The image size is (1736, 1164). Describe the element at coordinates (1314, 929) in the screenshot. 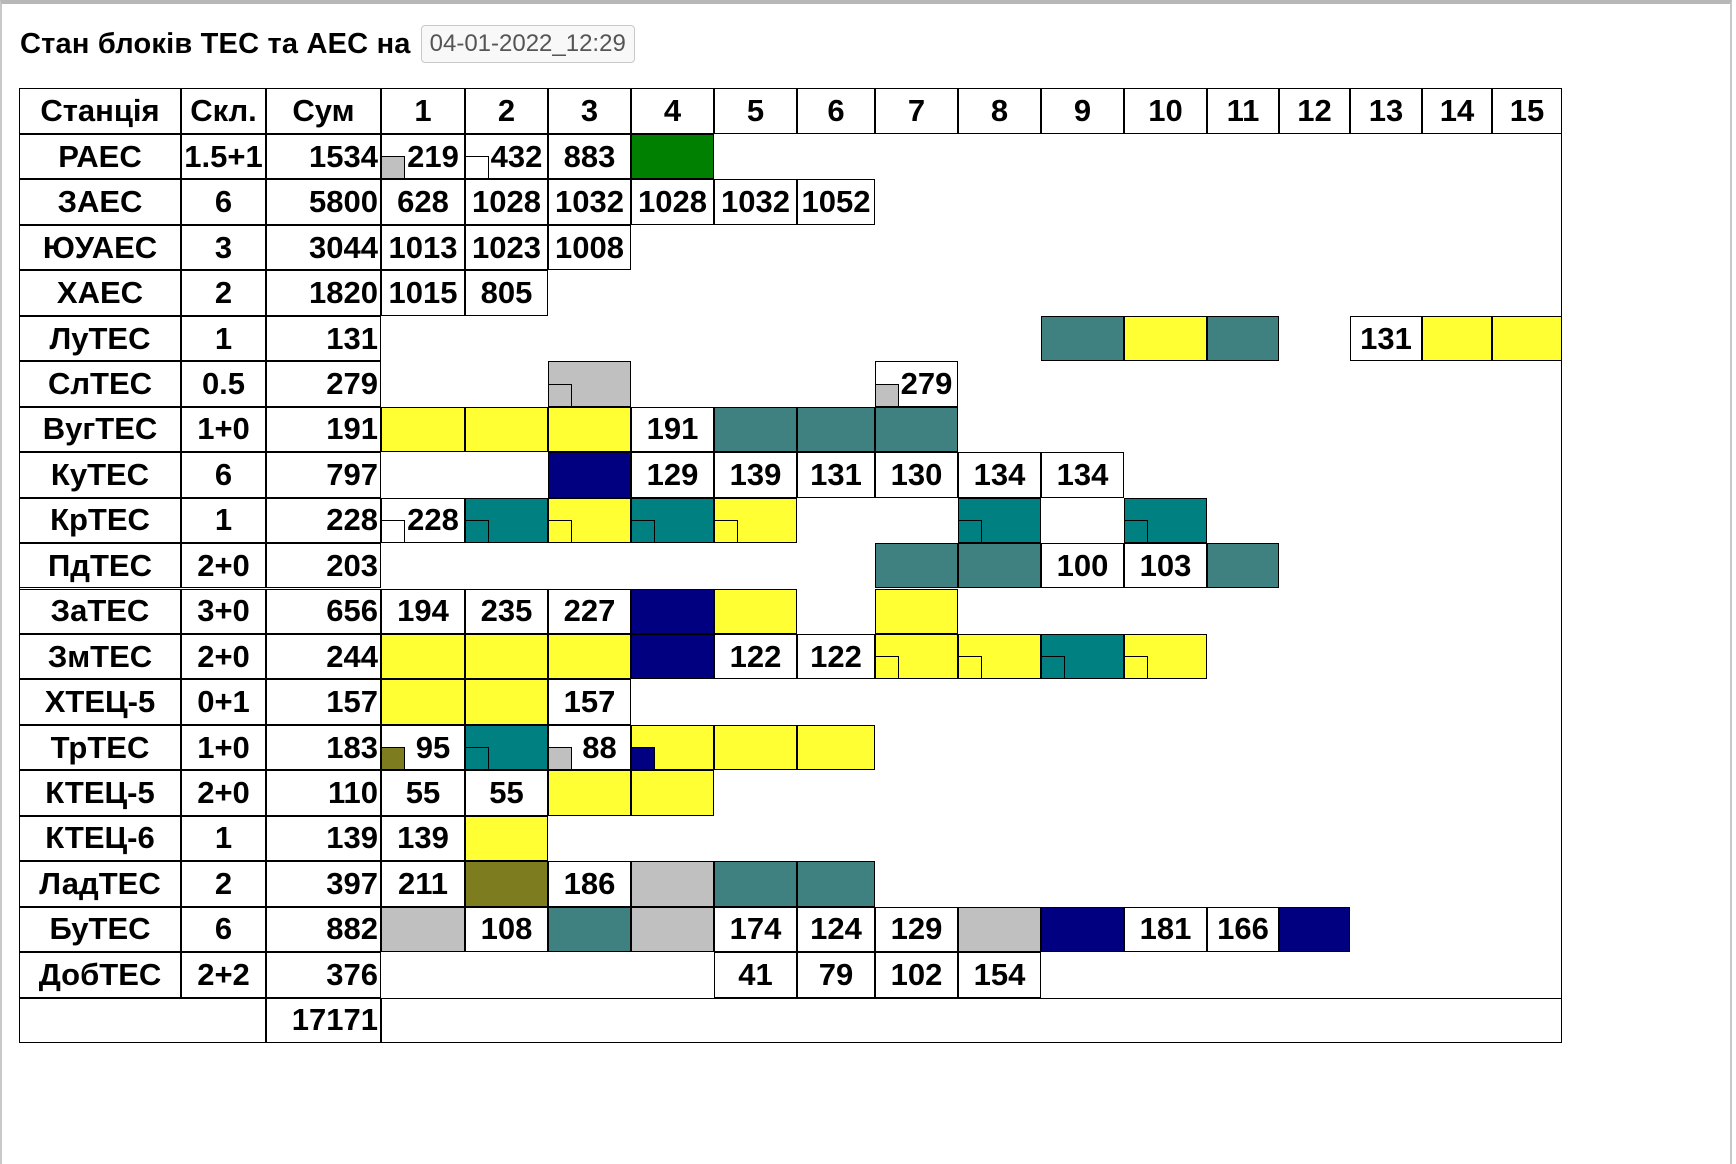

I see `unit-12-cell` at that location.